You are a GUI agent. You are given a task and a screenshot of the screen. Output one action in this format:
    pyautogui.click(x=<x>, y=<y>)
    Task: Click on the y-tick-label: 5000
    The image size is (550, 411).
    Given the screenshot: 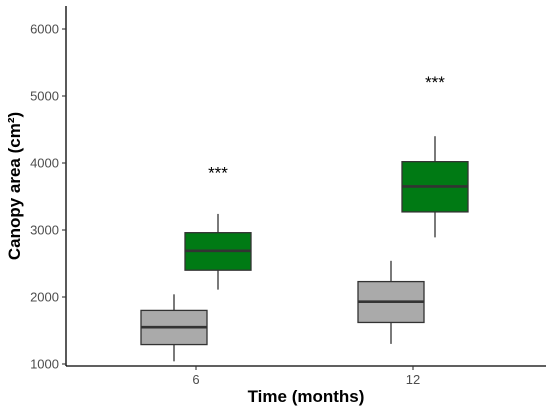 What is the action you would take?
    pyautogui.click(x=44, y=96)
    